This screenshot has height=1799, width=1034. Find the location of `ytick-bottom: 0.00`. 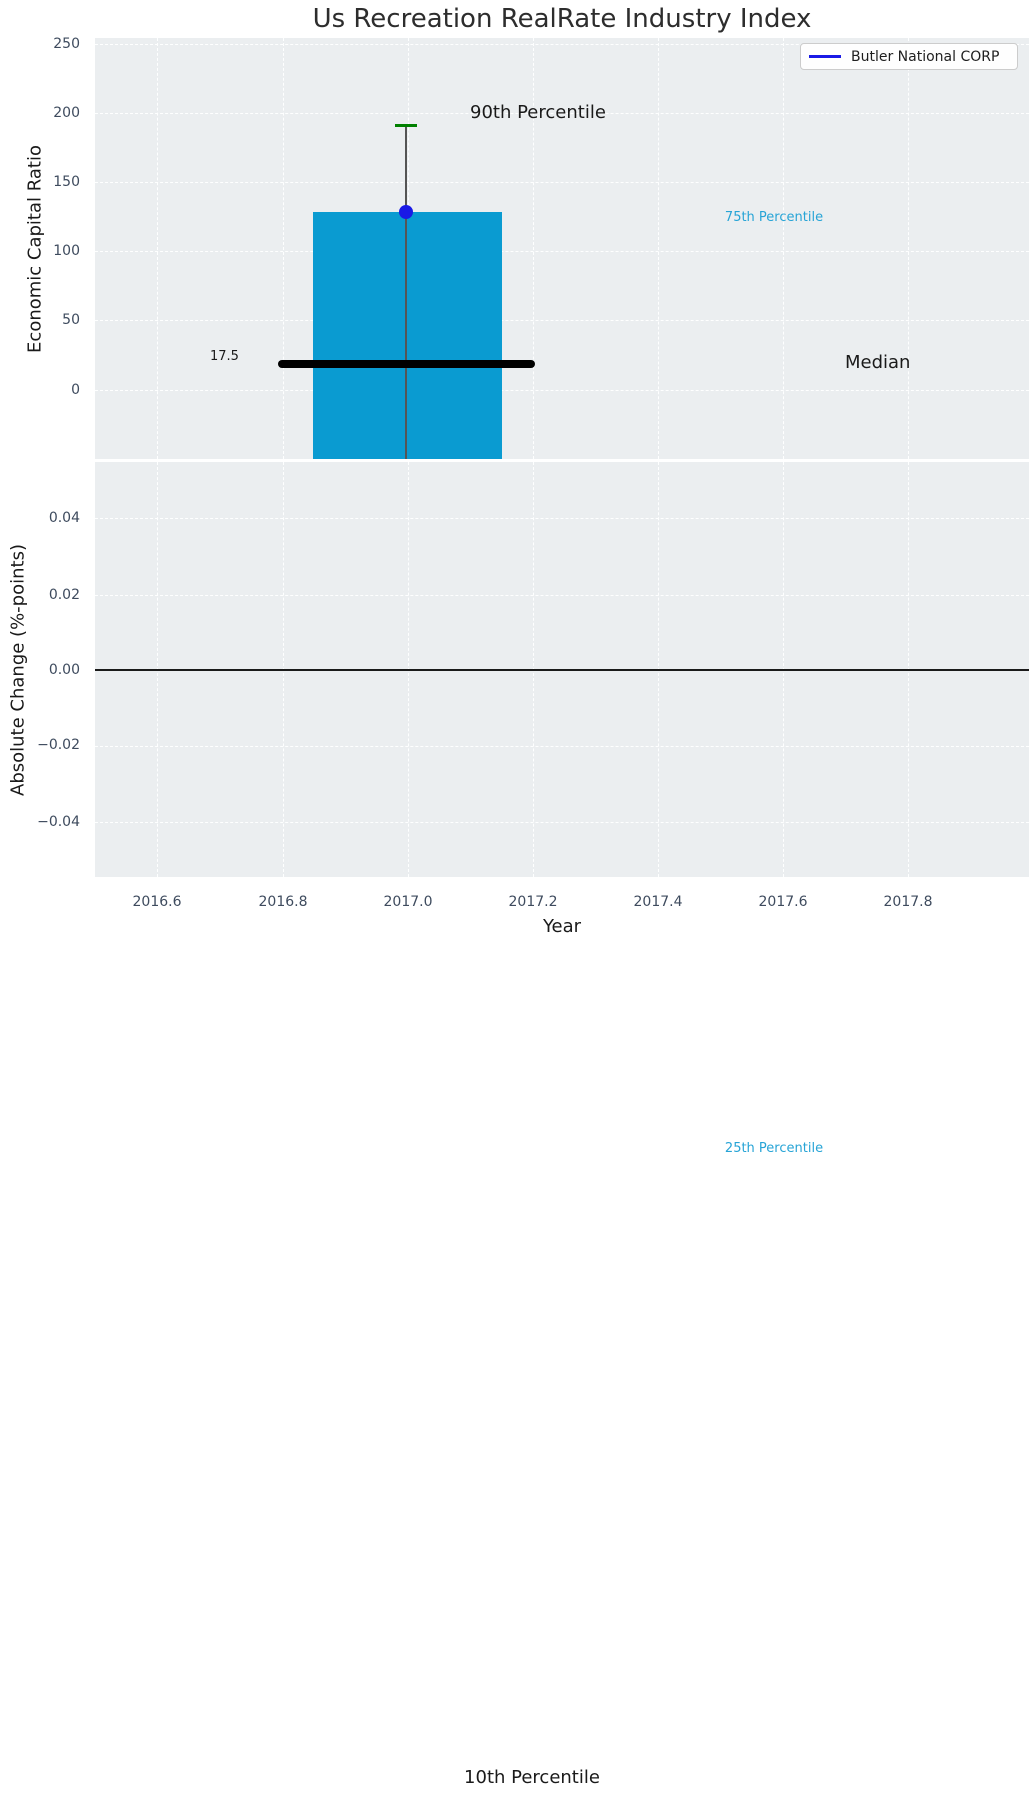

ytick-bottom: 0.00 is located at coordinates (64, 670).